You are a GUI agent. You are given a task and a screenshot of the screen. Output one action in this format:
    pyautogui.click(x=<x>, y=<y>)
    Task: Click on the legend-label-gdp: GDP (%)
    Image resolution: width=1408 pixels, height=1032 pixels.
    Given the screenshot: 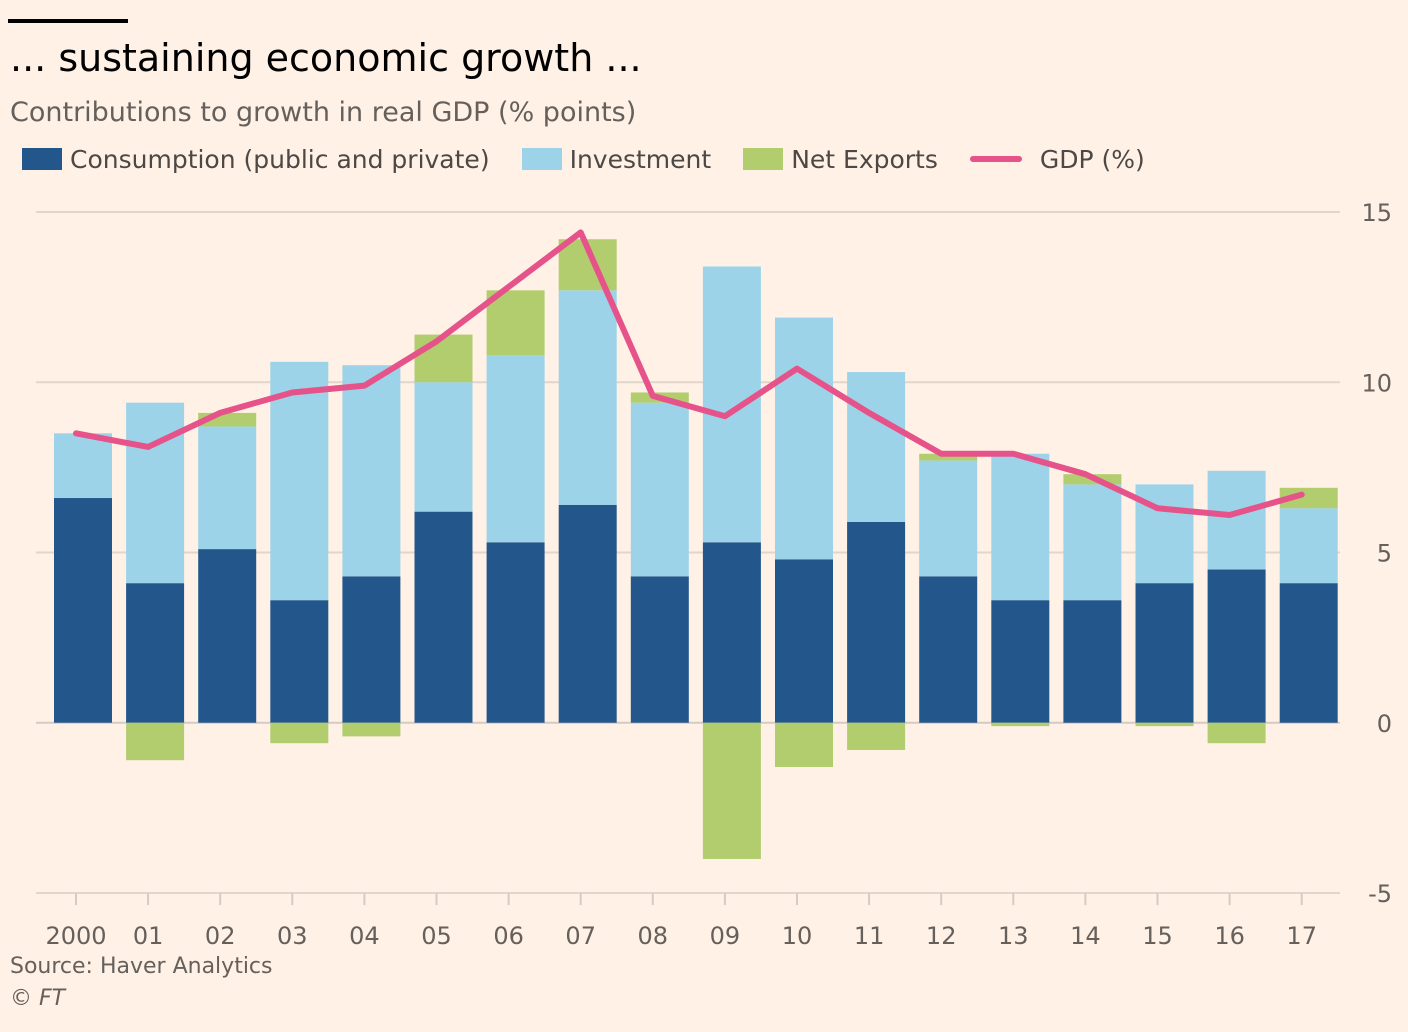 What is the action you would take?
    pyautogui.click(x=1092, y=159)
    